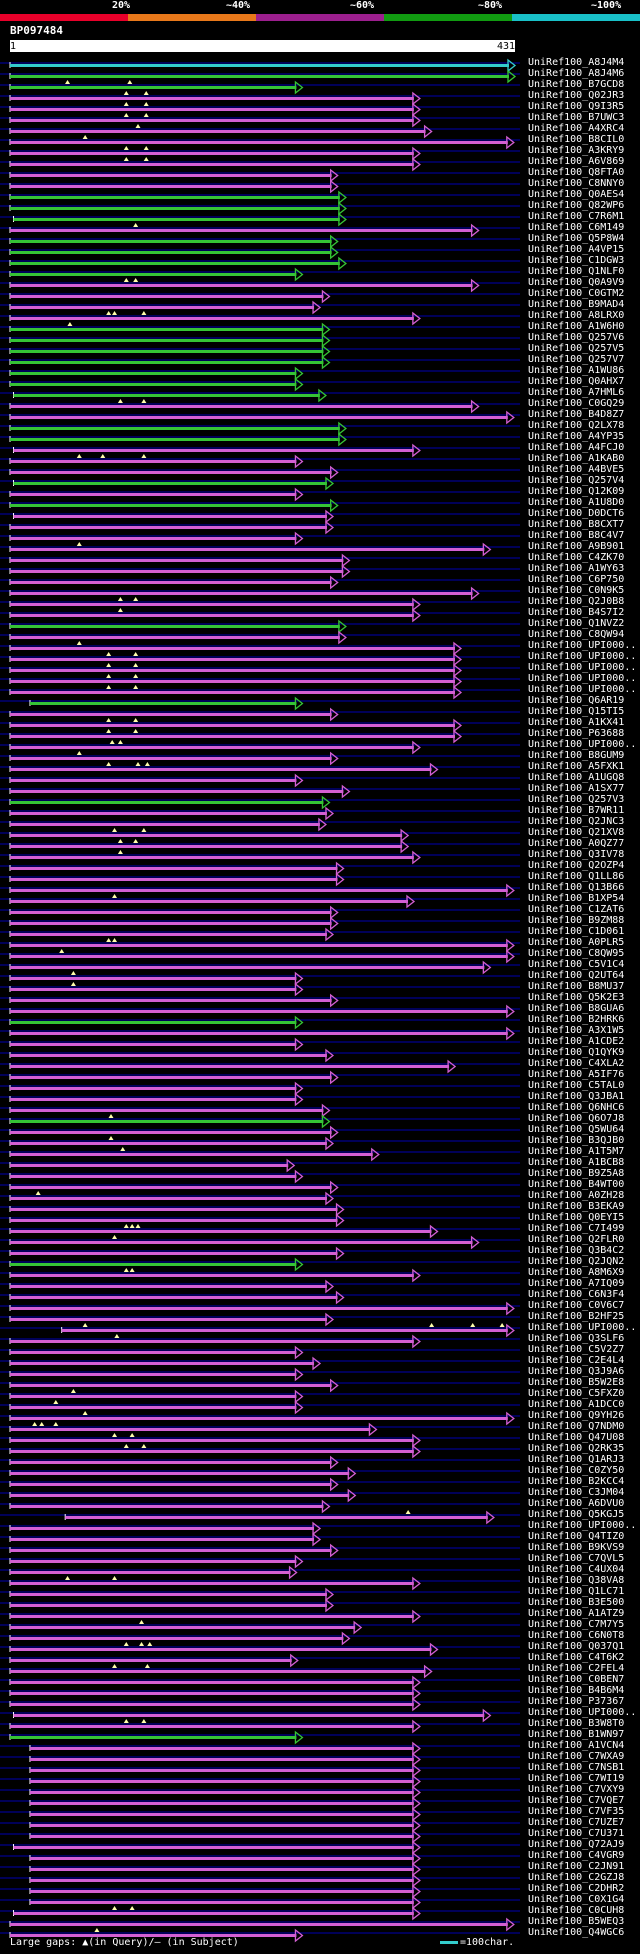 Image resolution: width=640 pixels, height=1954 pixels. Describe the element at coordinates (576, 1613) in the screenshot. I see `hit-label: UniRef100_A1ATZ9` at that location.